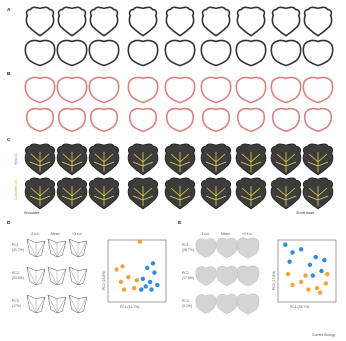 The image size is (346, 341). I want to click on pc-value: (17%), so click(16, 306).